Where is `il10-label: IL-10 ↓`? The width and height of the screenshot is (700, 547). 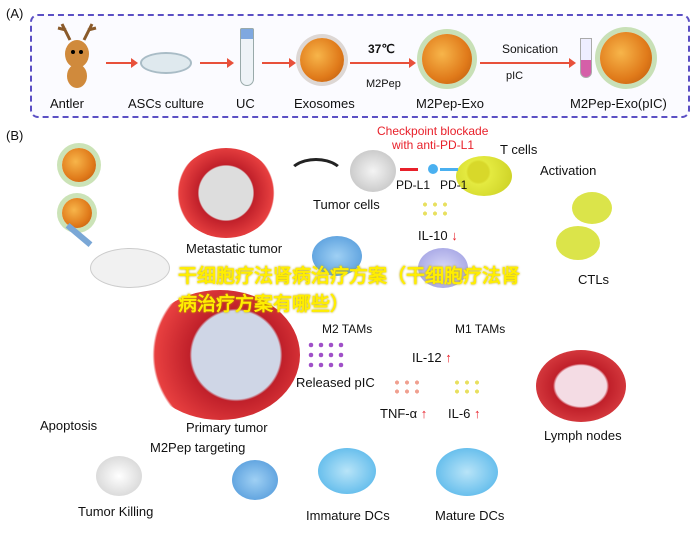
il10-label: IL-10 ↓ is located at coordinates (438, 235).